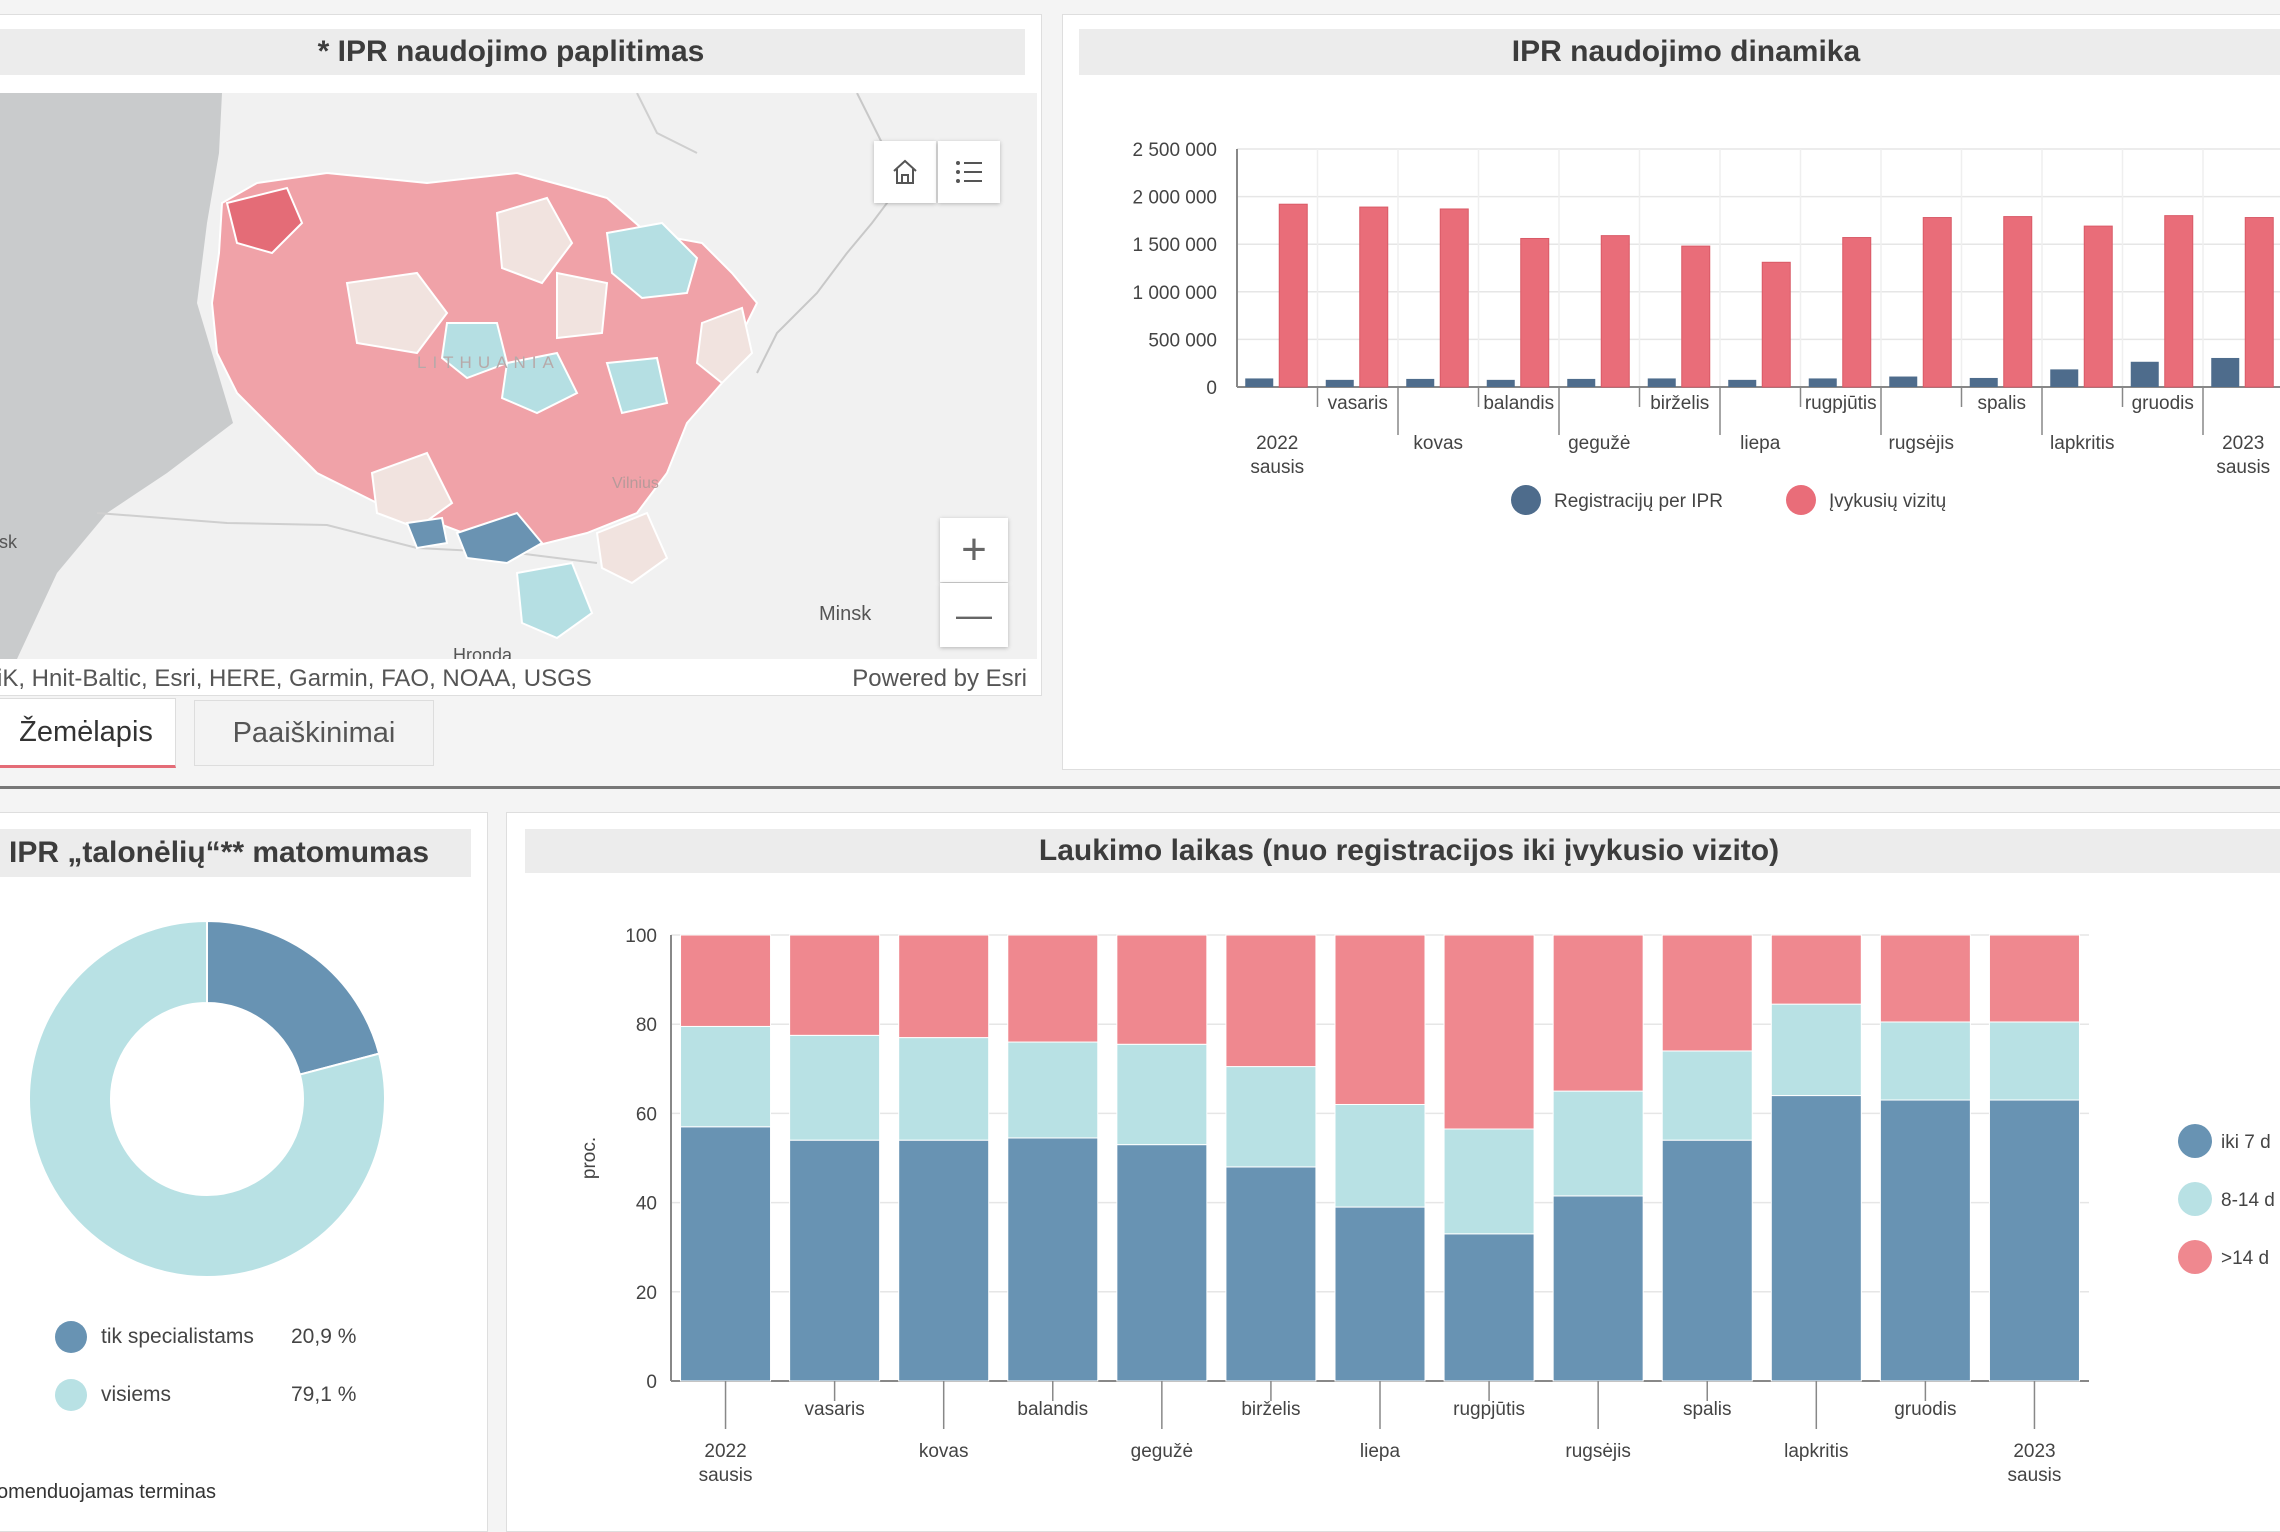  I want to click on region-nw-high, so click(264, 220).